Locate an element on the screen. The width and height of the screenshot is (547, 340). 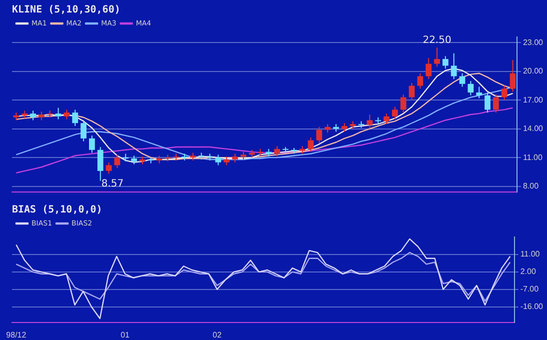
y-tick-label: 17.00 is located at coordinates (533, 99).